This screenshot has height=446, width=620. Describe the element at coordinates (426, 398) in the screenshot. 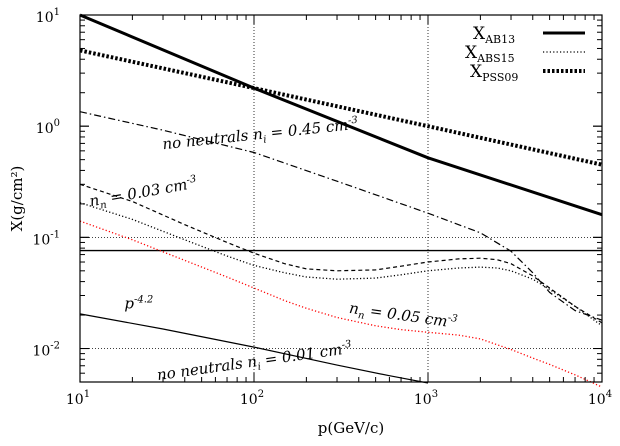

I see `x-tick-label: 10³` at that location.